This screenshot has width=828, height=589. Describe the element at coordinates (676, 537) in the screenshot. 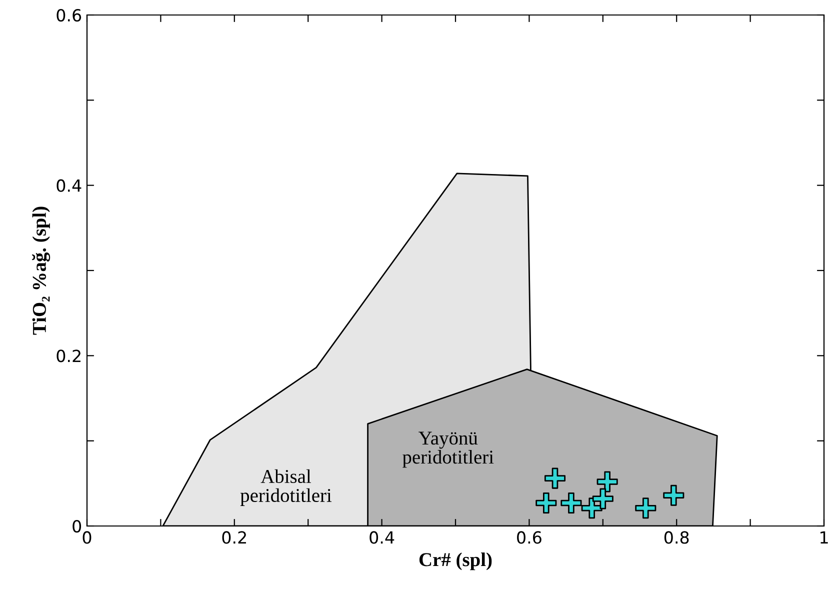

I see `x-tick-label: 0.8` at that location.